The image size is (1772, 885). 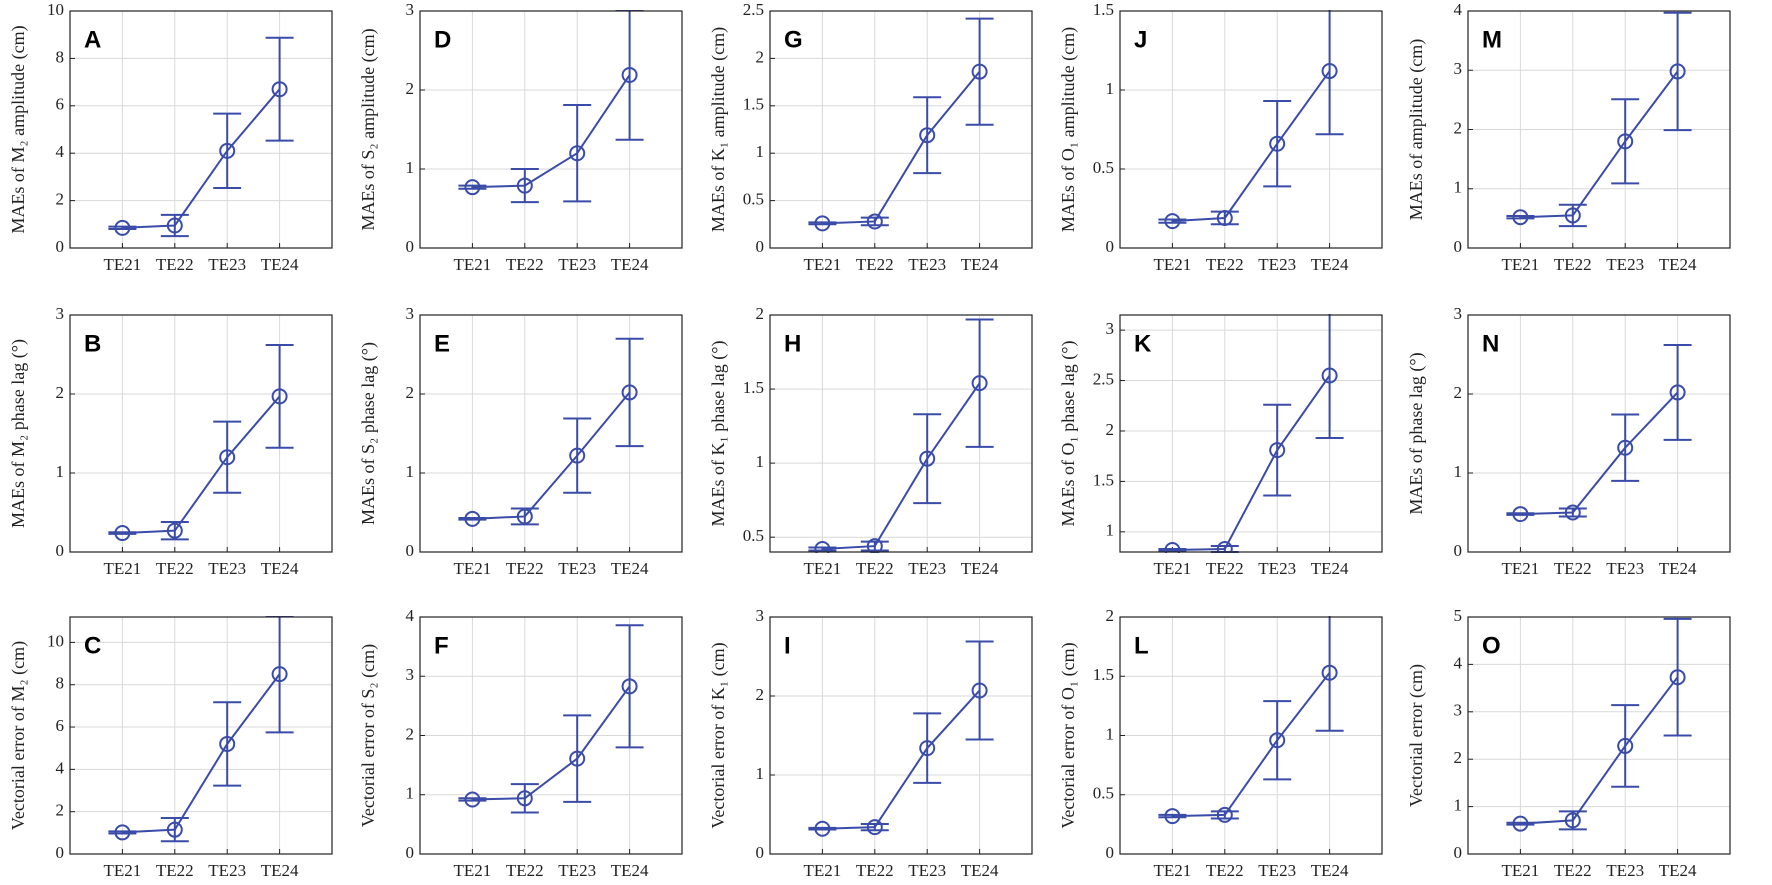 What do you see at coordinates (55, 9) in the screenshot?
I see `y-tick-label: 10` at bounding box center [55, 9].